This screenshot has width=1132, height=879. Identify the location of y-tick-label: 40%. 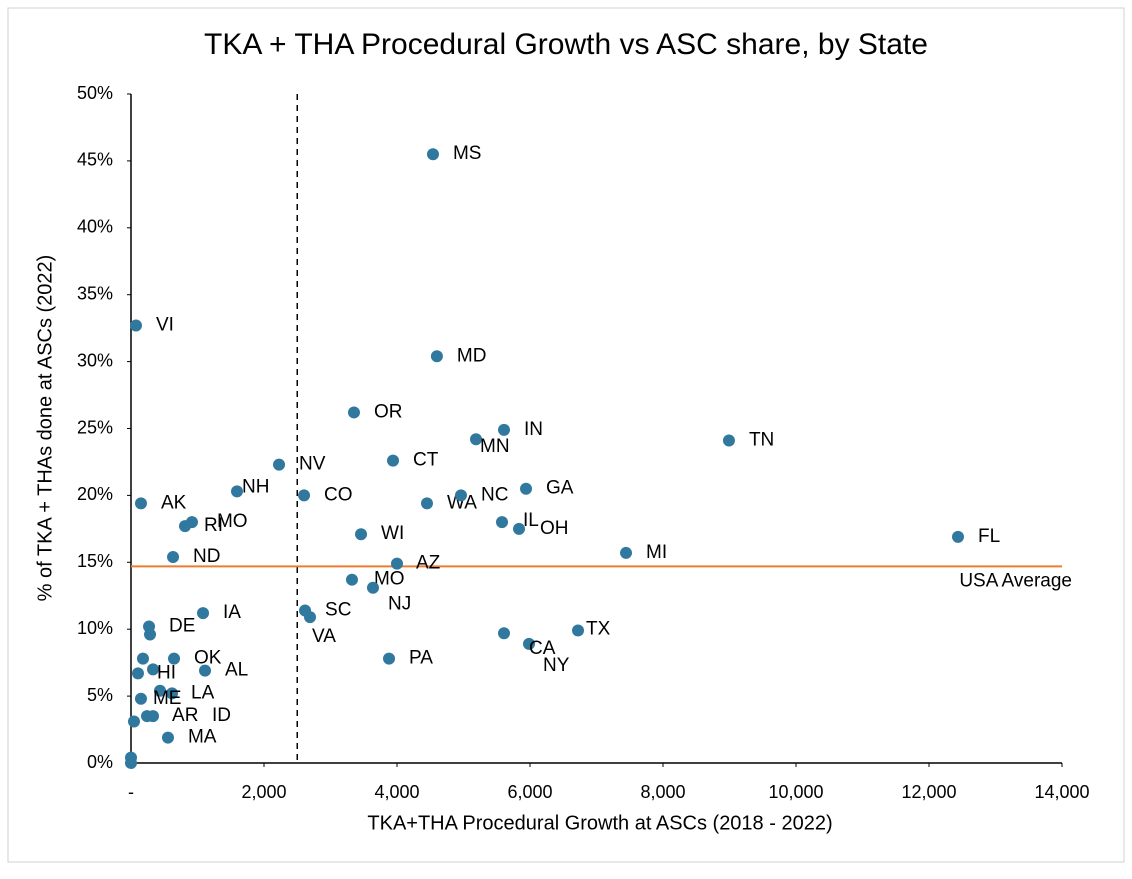
(95, 227).